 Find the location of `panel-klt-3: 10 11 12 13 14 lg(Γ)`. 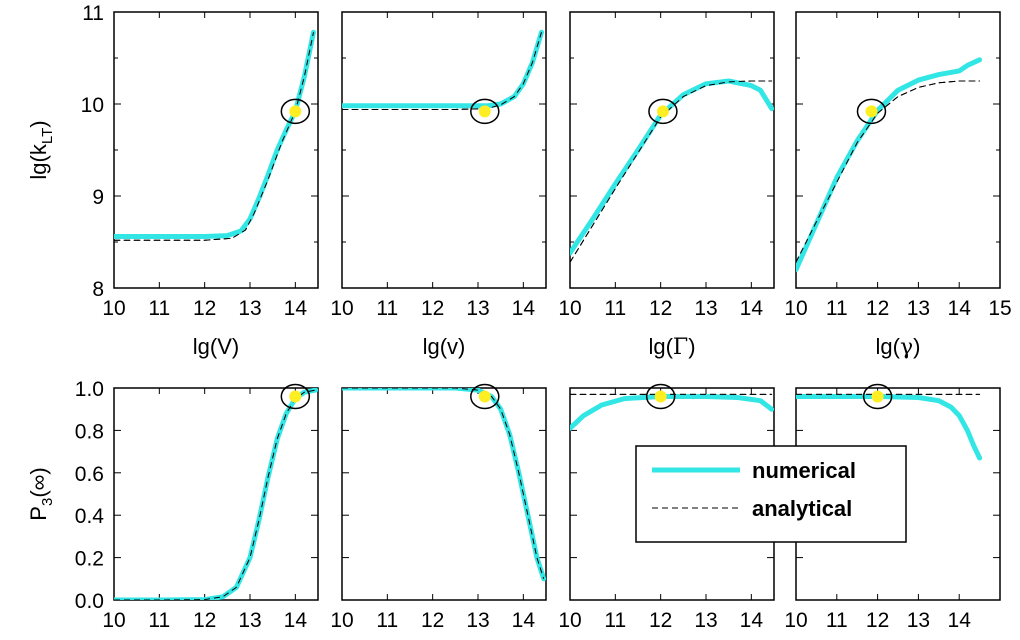

panel-klt-3: 10 11 12 13 14 lg(Γ) is located at coordinates (666, 185).